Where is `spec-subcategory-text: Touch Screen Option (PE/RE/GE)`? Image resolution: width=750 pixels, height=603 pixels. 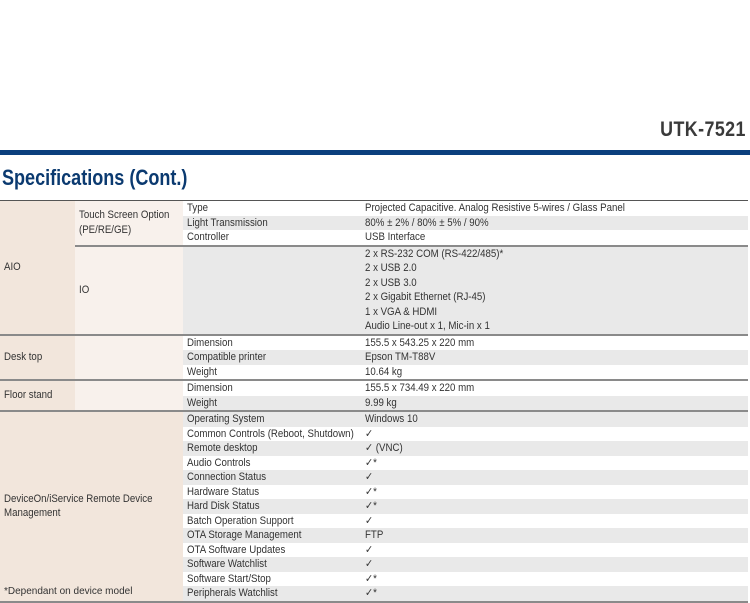 spec-subcategory-text: Touch Screen Option (PE/RE/GE) is located at coordinates (124, 222).